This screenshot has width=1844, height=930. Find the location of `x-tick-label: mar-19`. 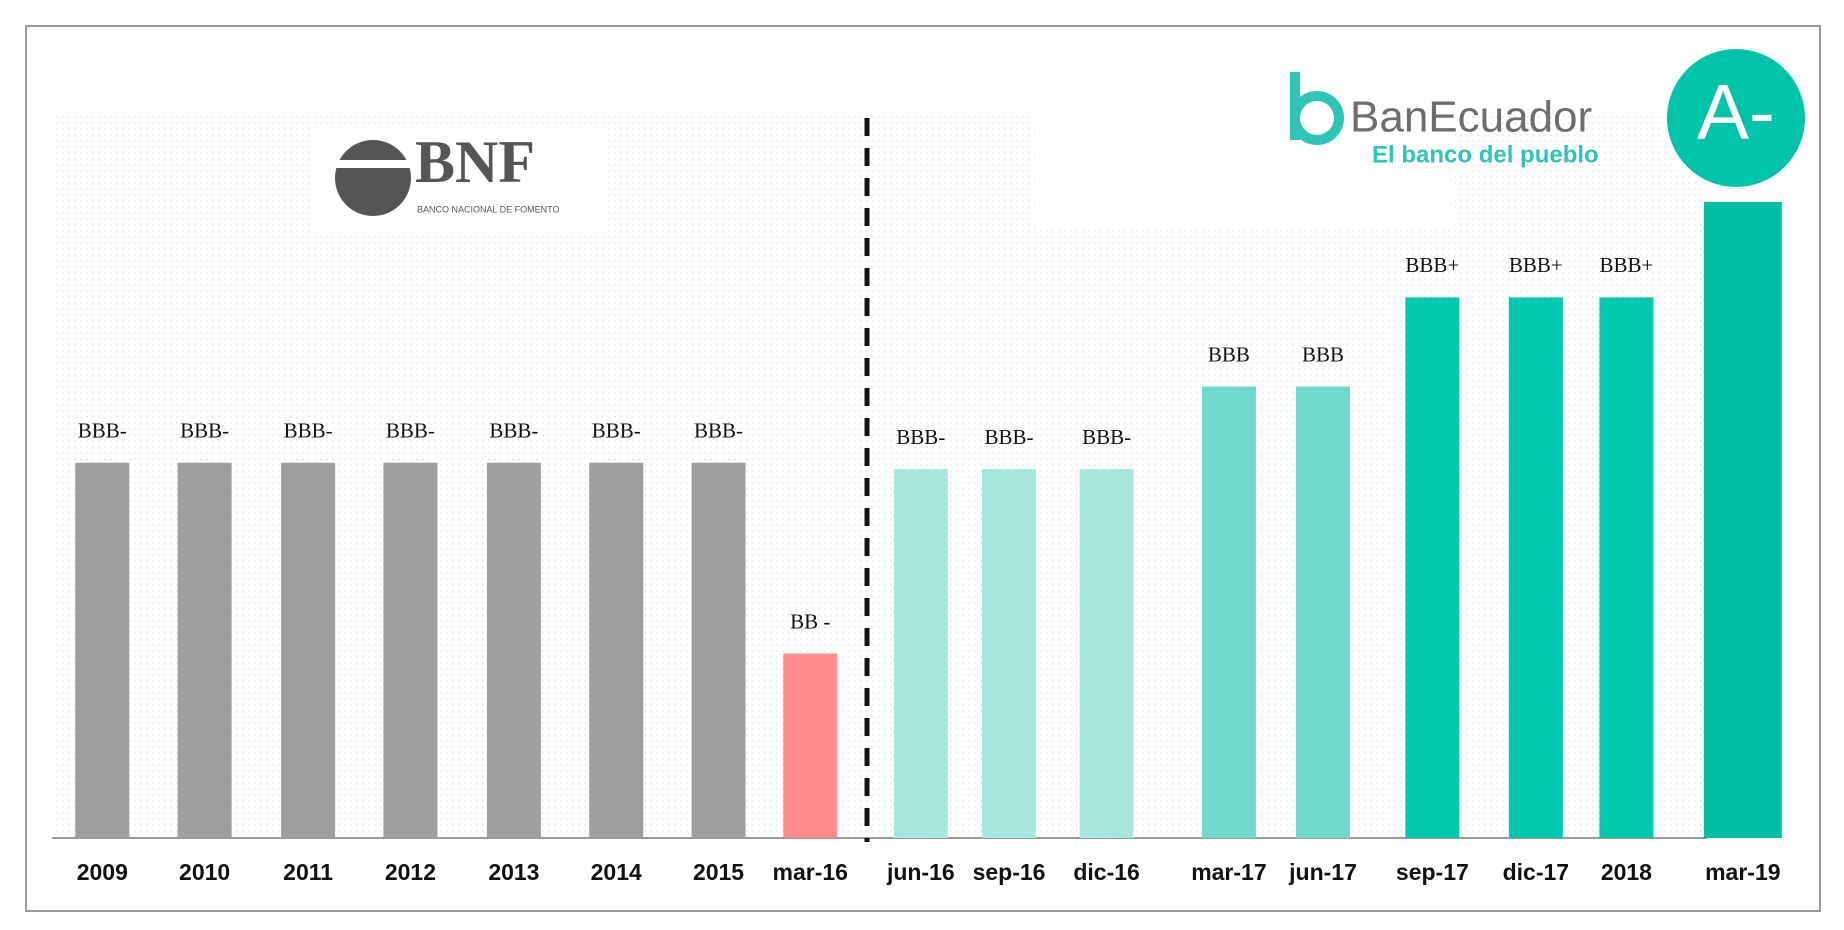

x-tick-label: mar-19 is located at coordinates (1742, 872).